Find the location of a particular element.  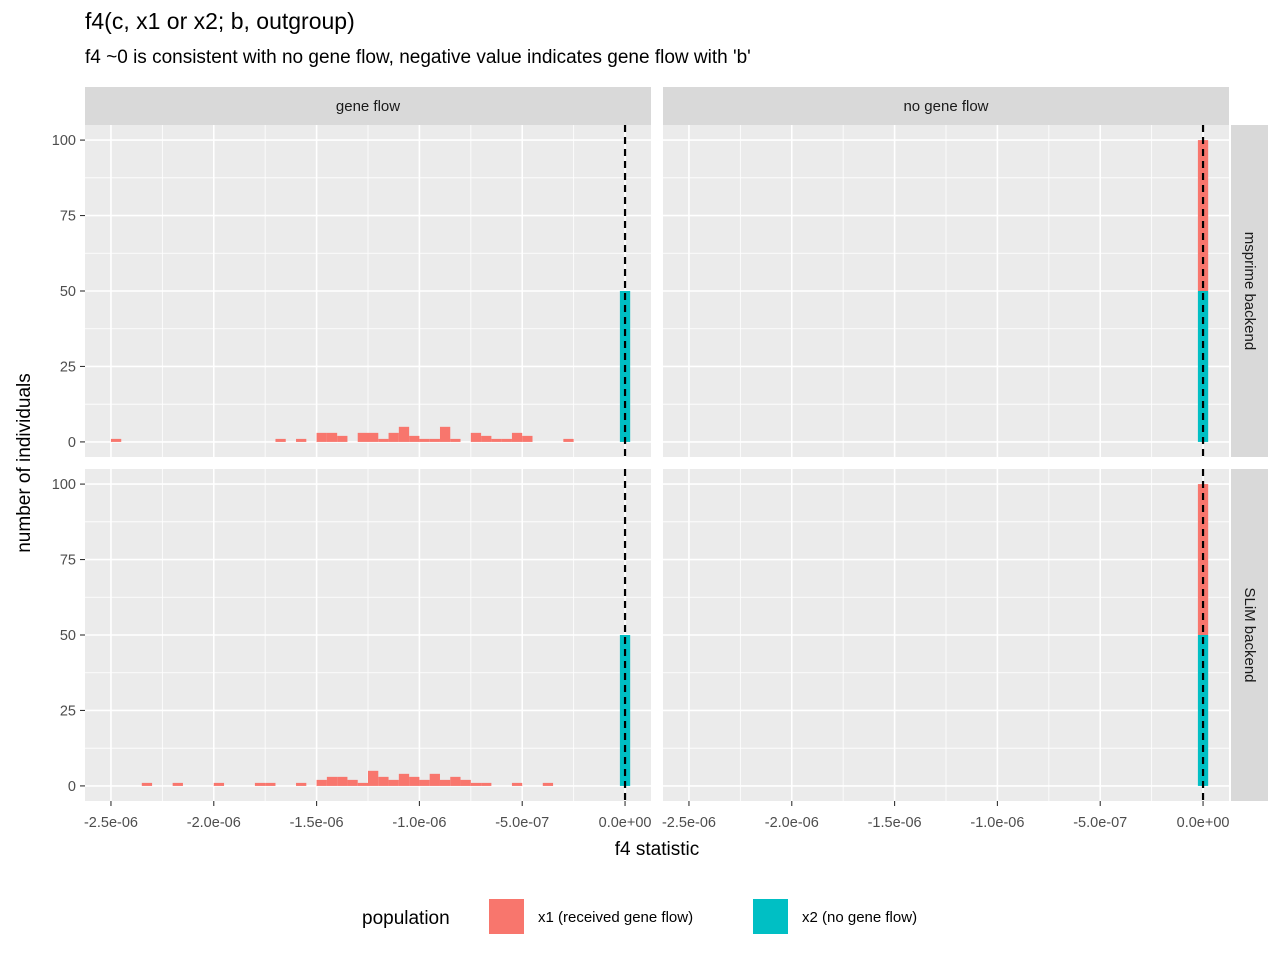

y-axis-title: number of individuals is located at coordinates (24, 463).